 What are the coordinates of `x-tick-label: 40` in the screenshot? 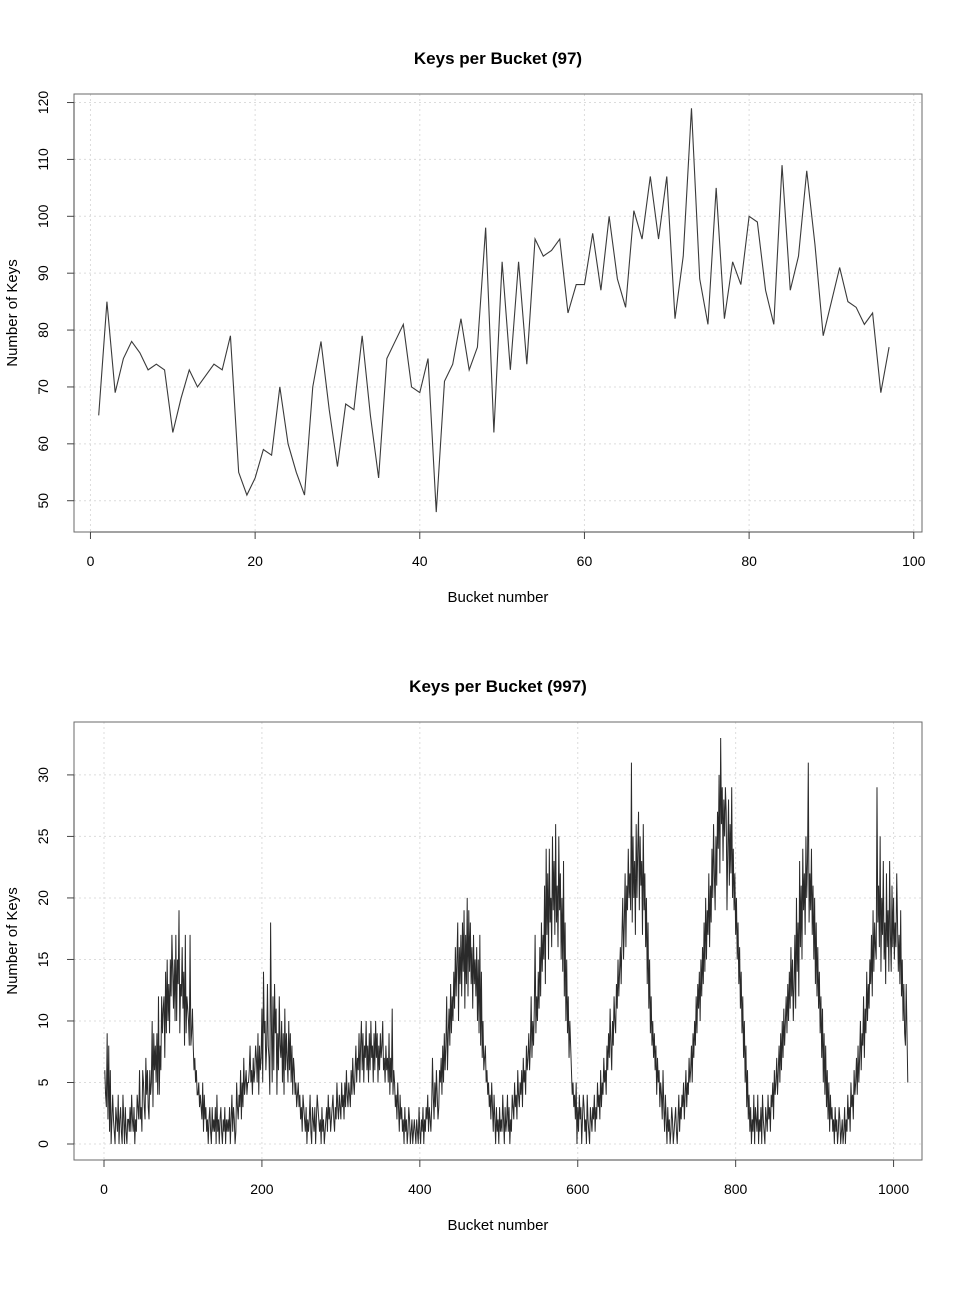 It's located at (420, 561).